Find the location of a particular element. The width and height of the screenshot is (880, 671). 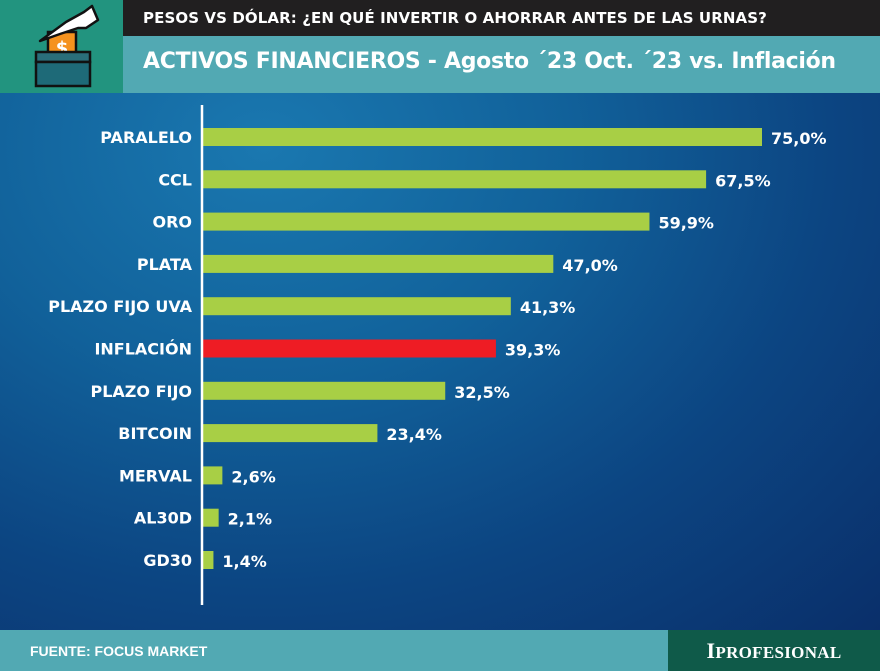

footer-bar: FUENTE: FOCUS MARKET is located at coordinates (334, 650).